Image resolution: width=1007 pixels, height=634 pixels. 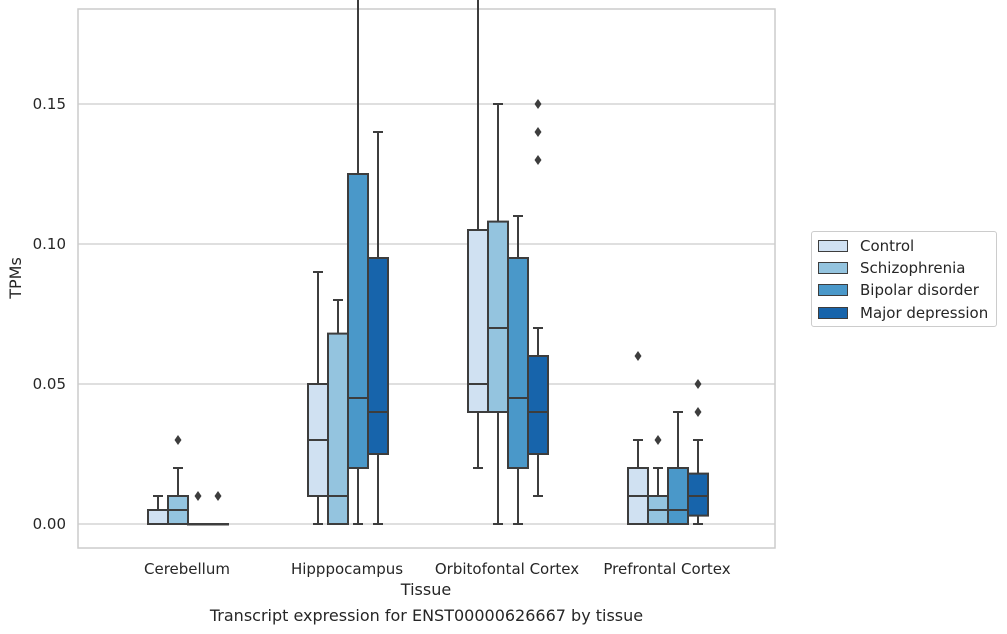 What do you see at coordinates (507, 569) in the screenshot?
I see `x-tick-label: Orbitofontal Cortex` at bounding box center [507, 569].